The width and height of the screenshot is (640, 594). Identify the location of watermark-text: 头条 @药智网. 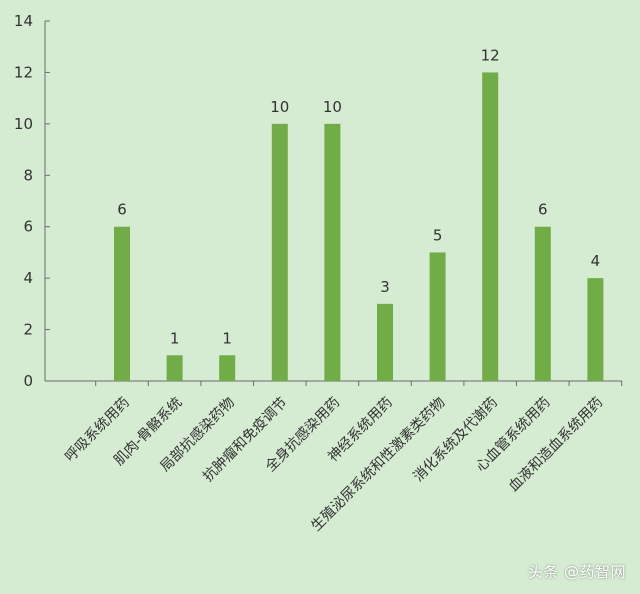
(576, 572).